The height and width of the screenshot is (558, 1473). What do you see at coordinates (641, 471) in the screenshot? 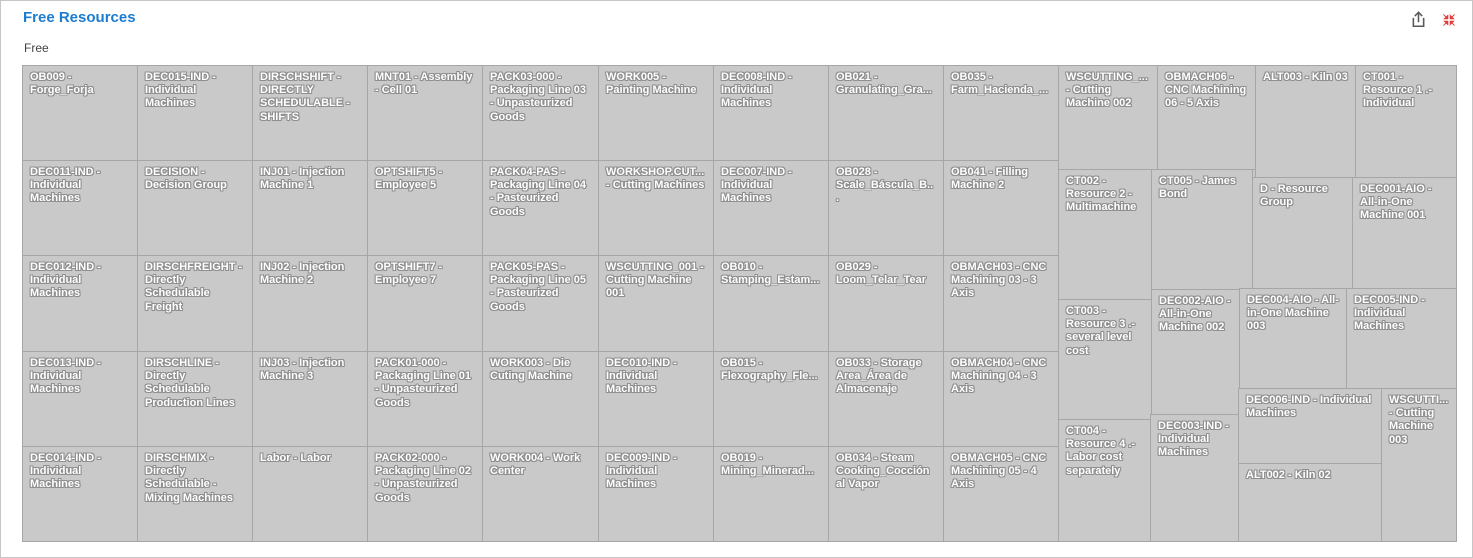
I see `treemap-cell-label: DEC009-IND - Individual Machines` at bounding box center [641, 471].